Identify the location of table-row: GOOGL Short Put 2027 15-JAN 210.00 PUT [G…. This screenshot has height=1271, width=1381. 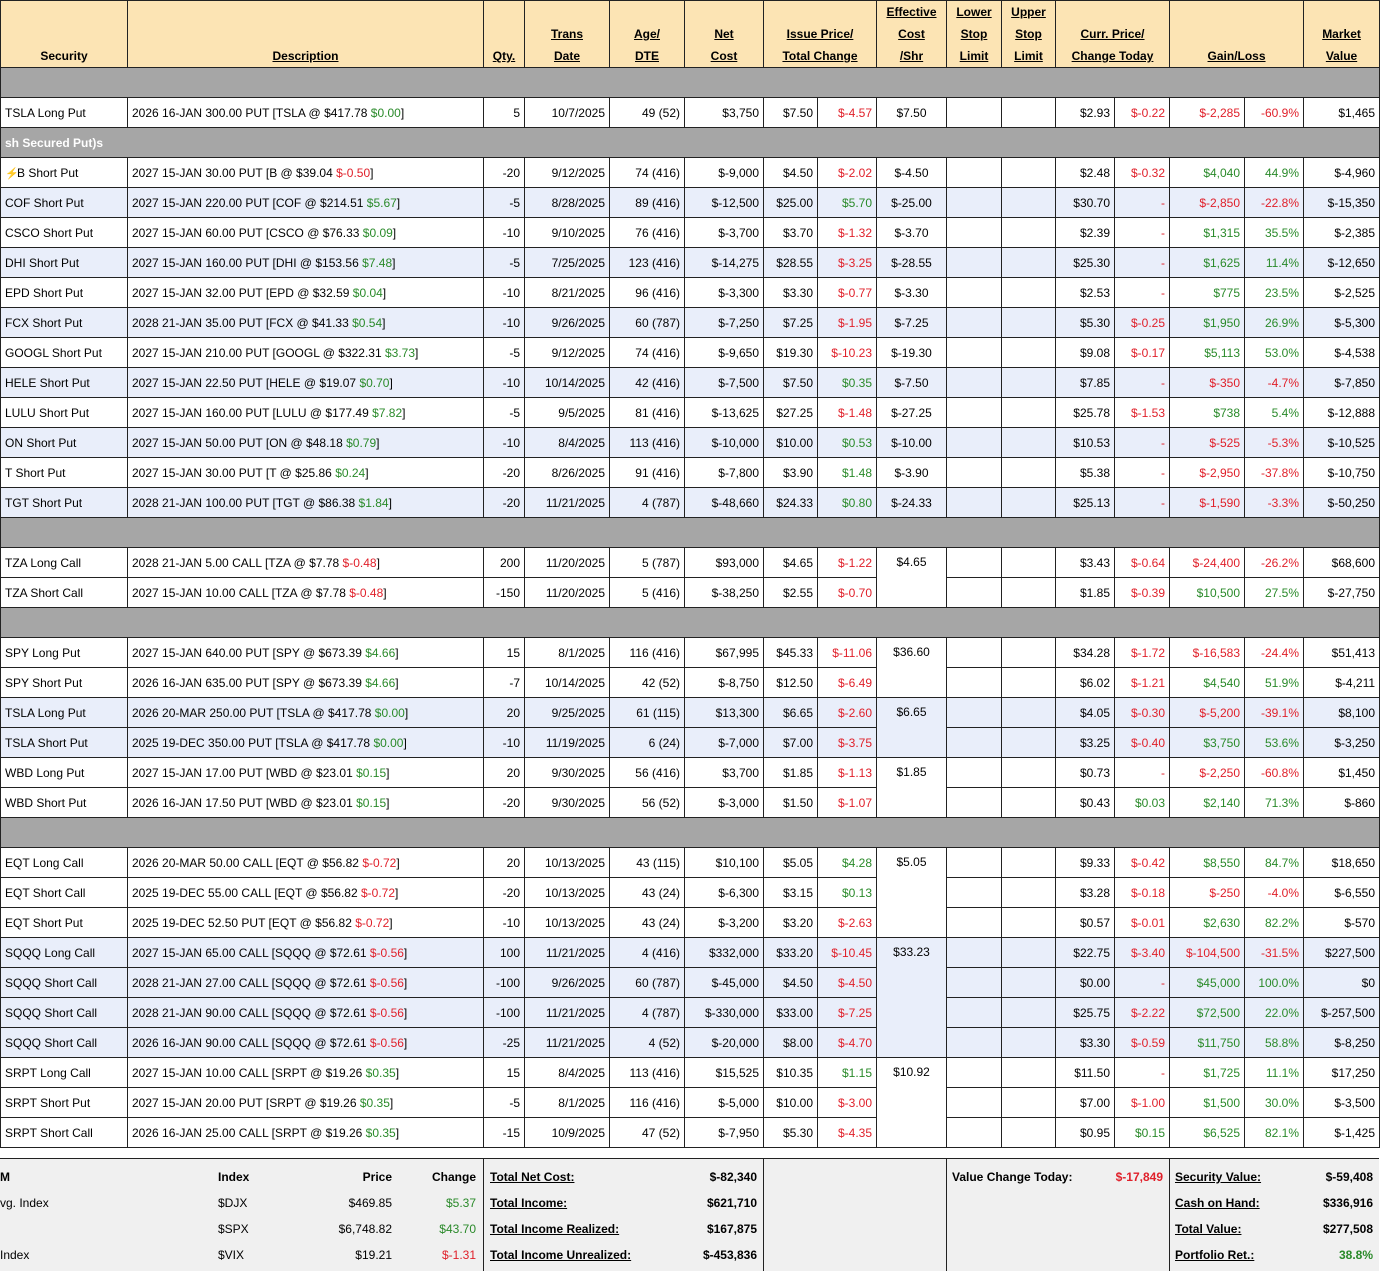
(690, 352).